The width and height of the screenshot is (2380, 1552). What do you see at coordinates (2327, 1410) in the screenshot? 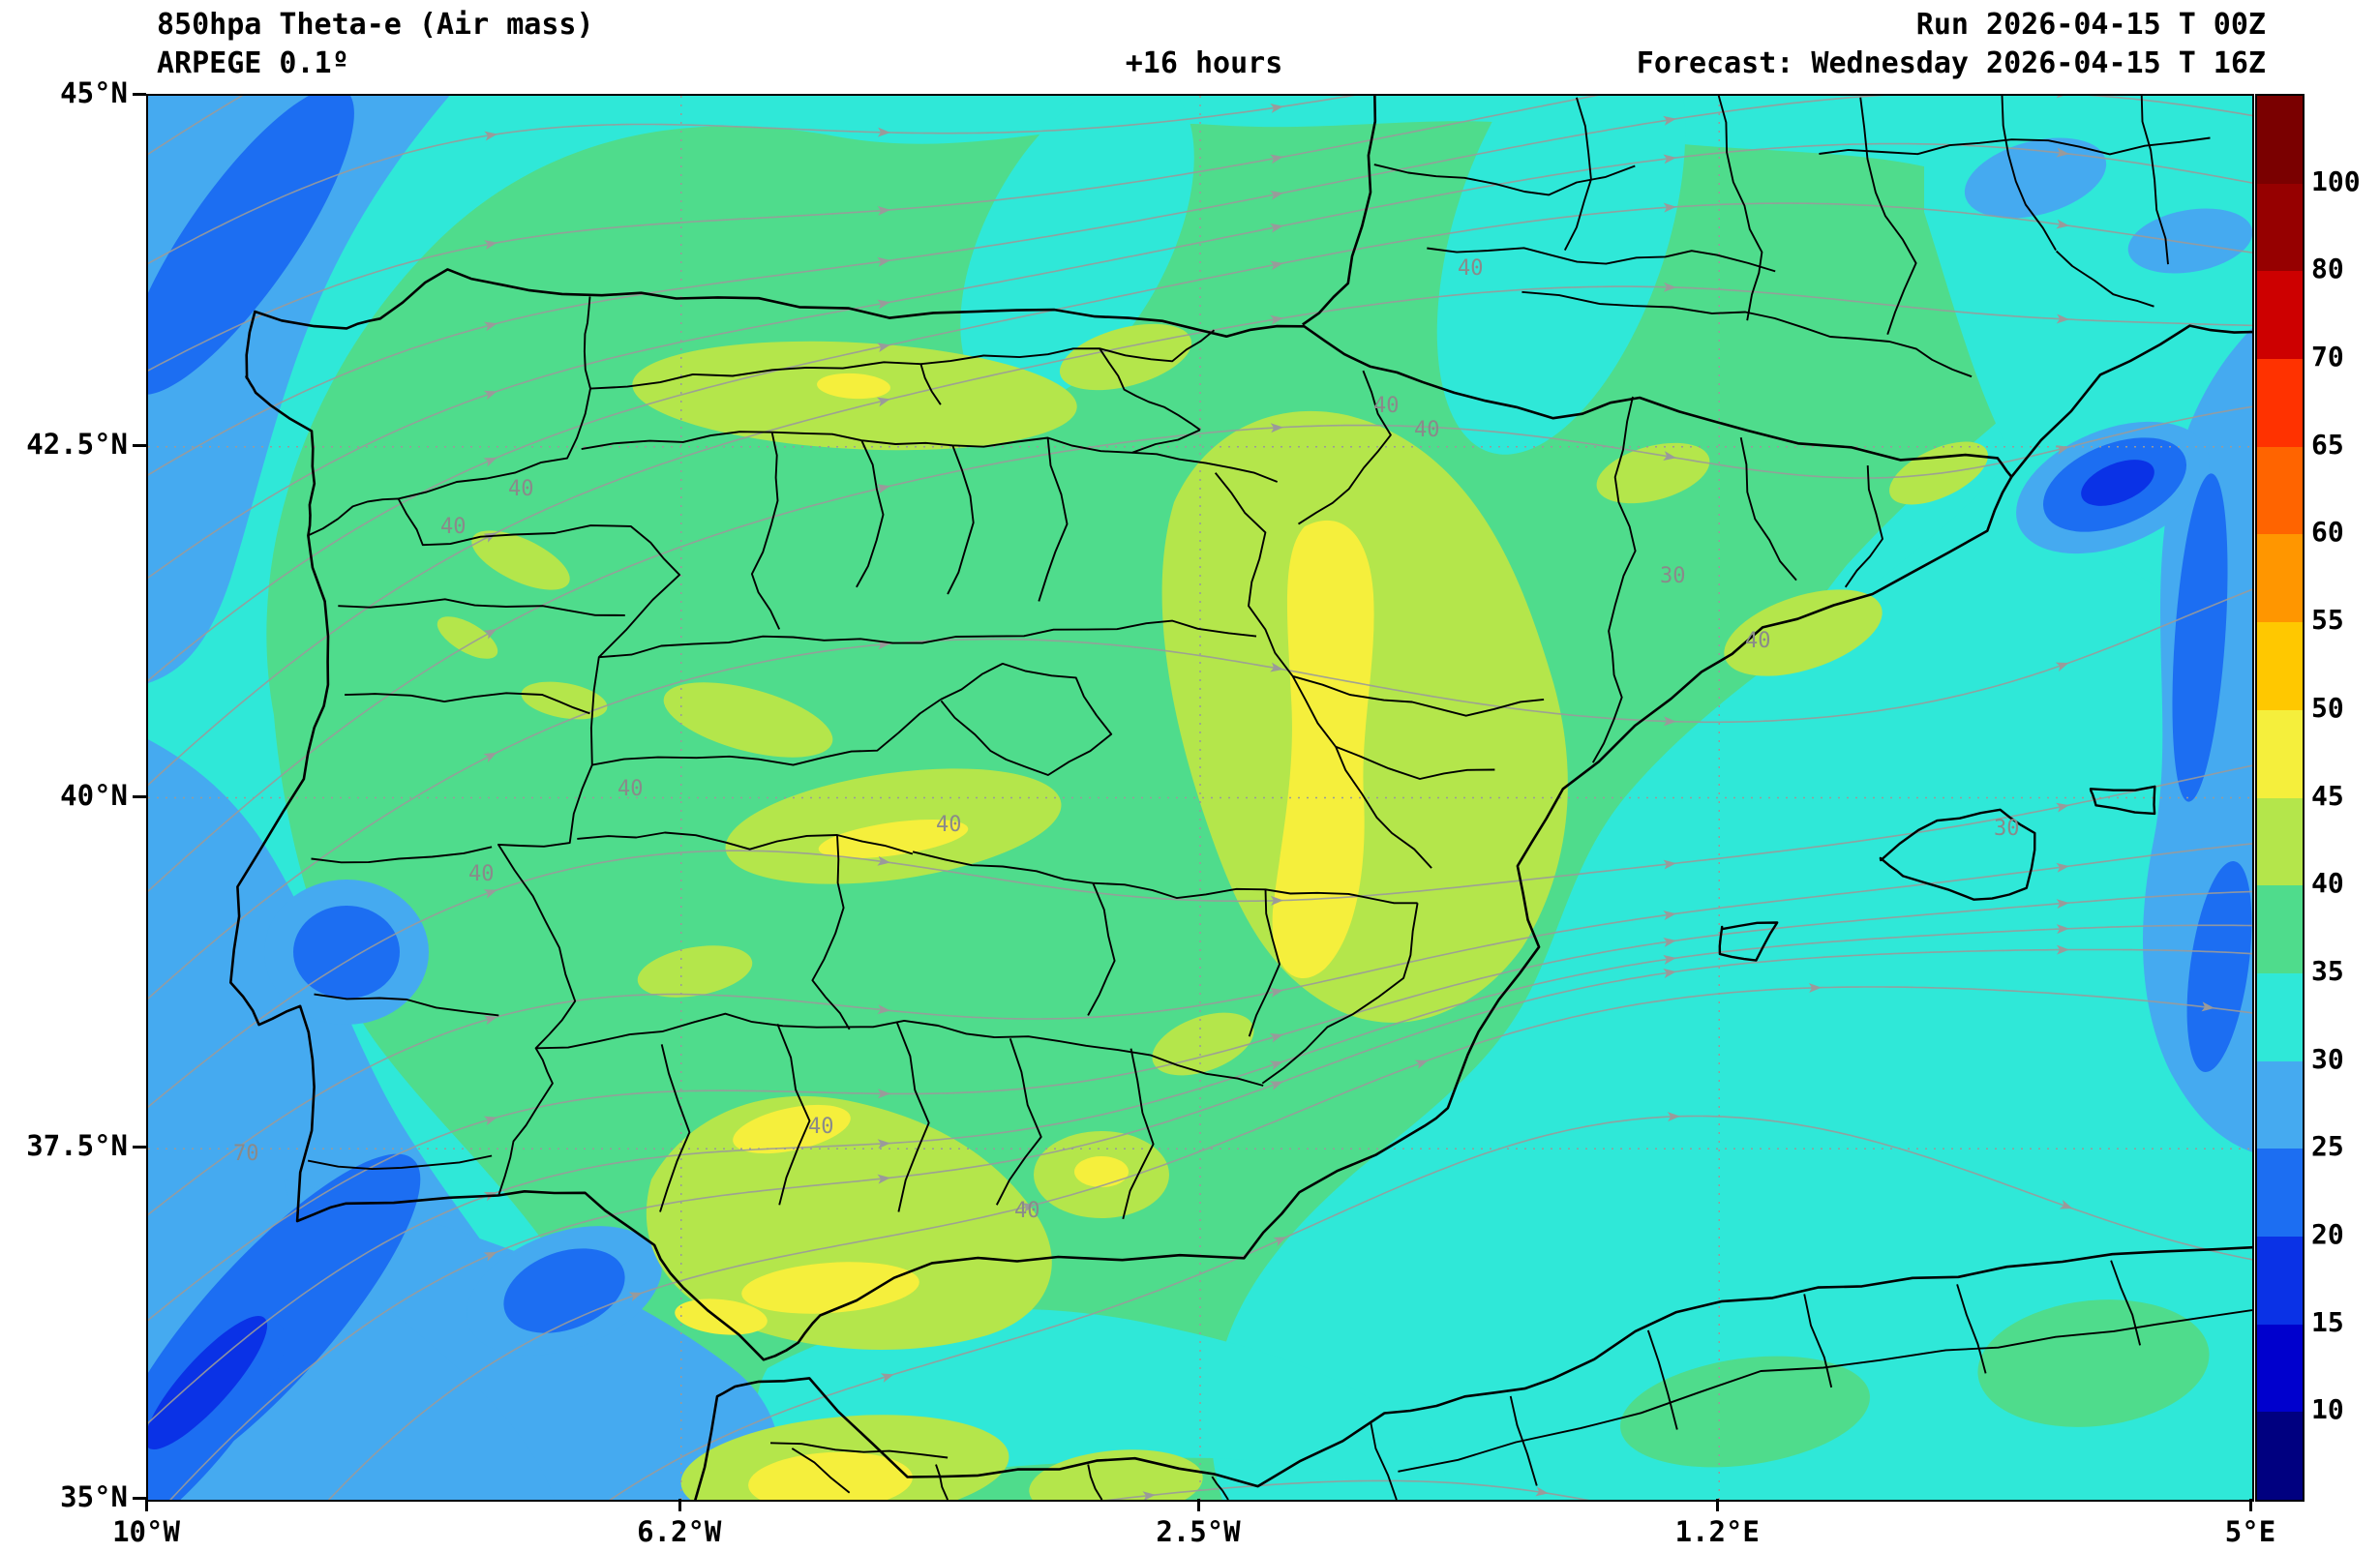
I see `colorbar-tick-label: 10` at bounding box center [2327, 1410].